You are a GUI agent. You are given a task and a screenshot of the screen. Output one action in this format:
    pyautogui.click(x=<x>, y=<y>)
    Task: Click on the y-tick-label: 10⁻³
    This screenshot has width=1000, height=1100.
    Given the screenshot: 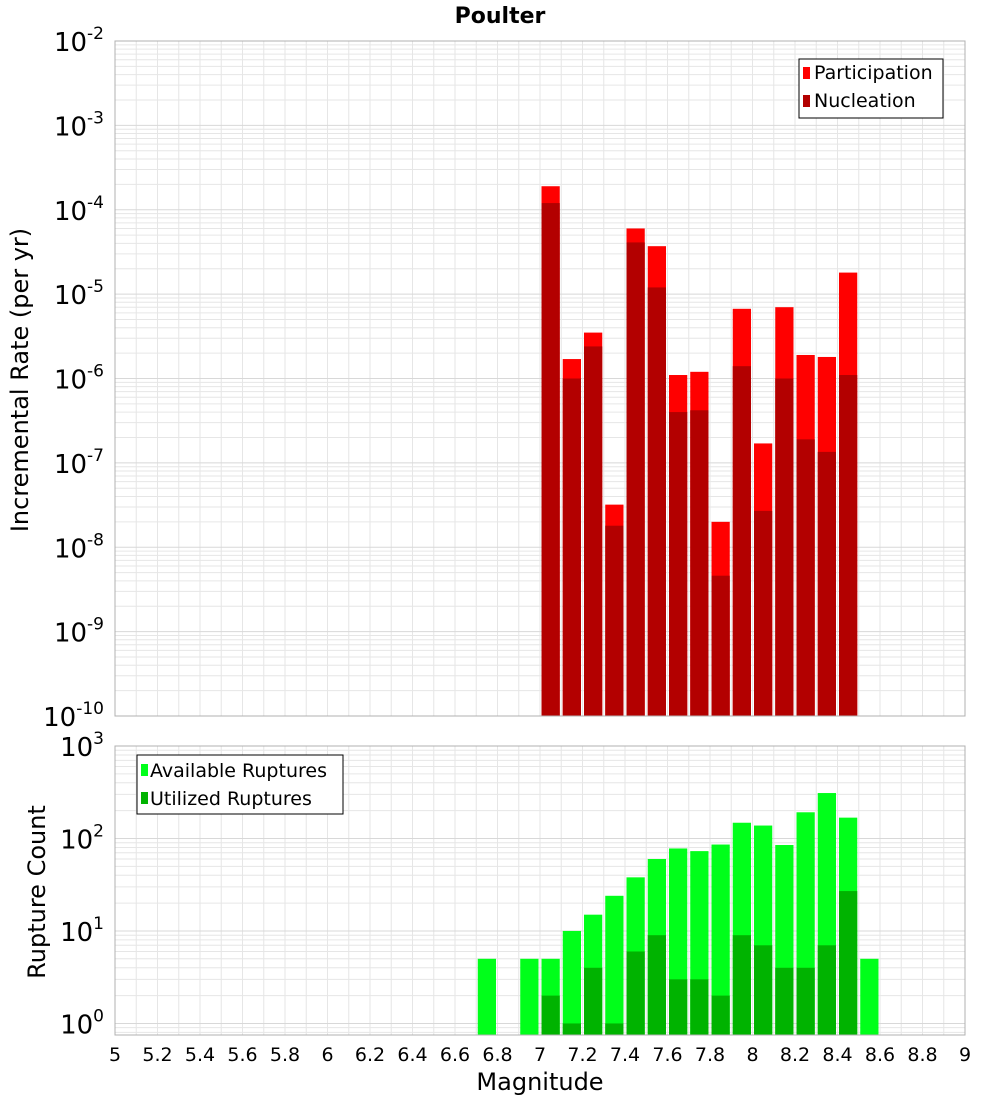 What is the action you would take?
    pyautogui.click(x=79, y=125)
    